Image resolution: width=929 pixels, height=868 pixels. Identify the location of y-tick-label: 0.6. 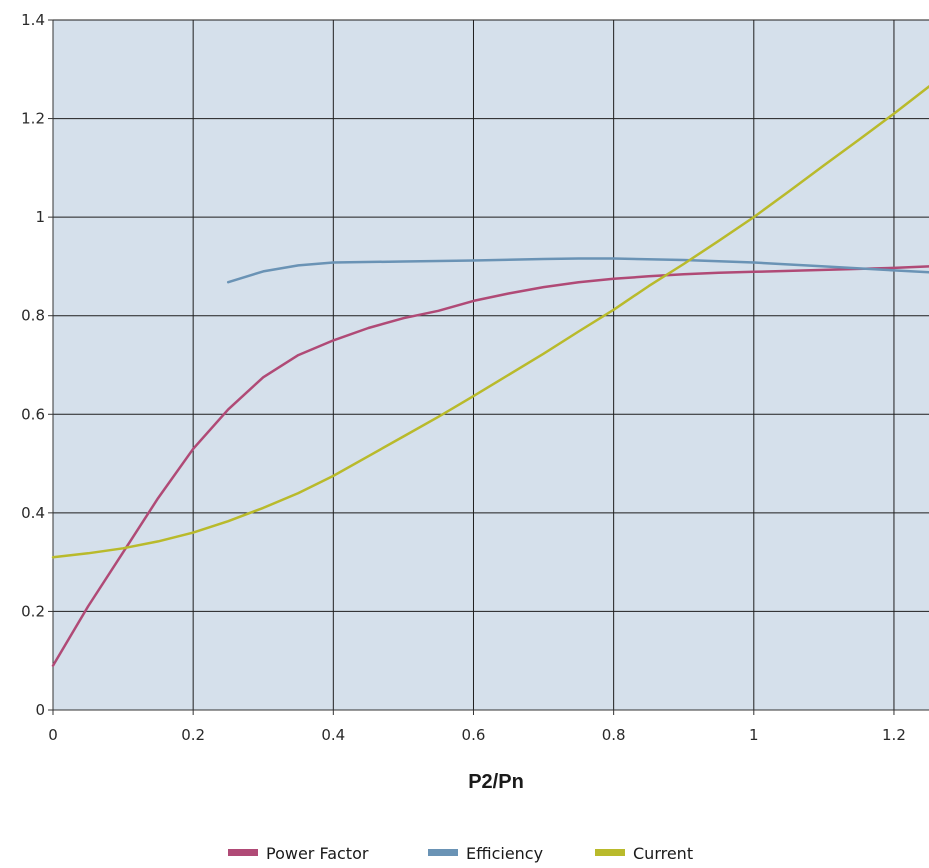
(33, 414).